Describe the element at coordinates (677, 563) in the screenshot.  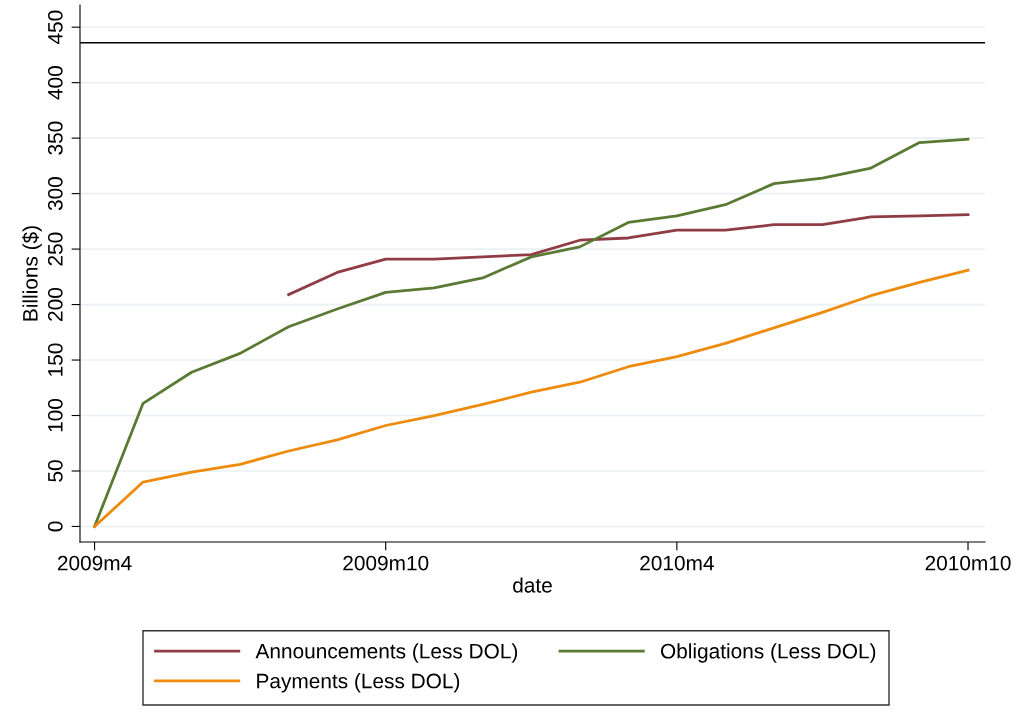
I see `x-tick-label: 2010m4` at that location.